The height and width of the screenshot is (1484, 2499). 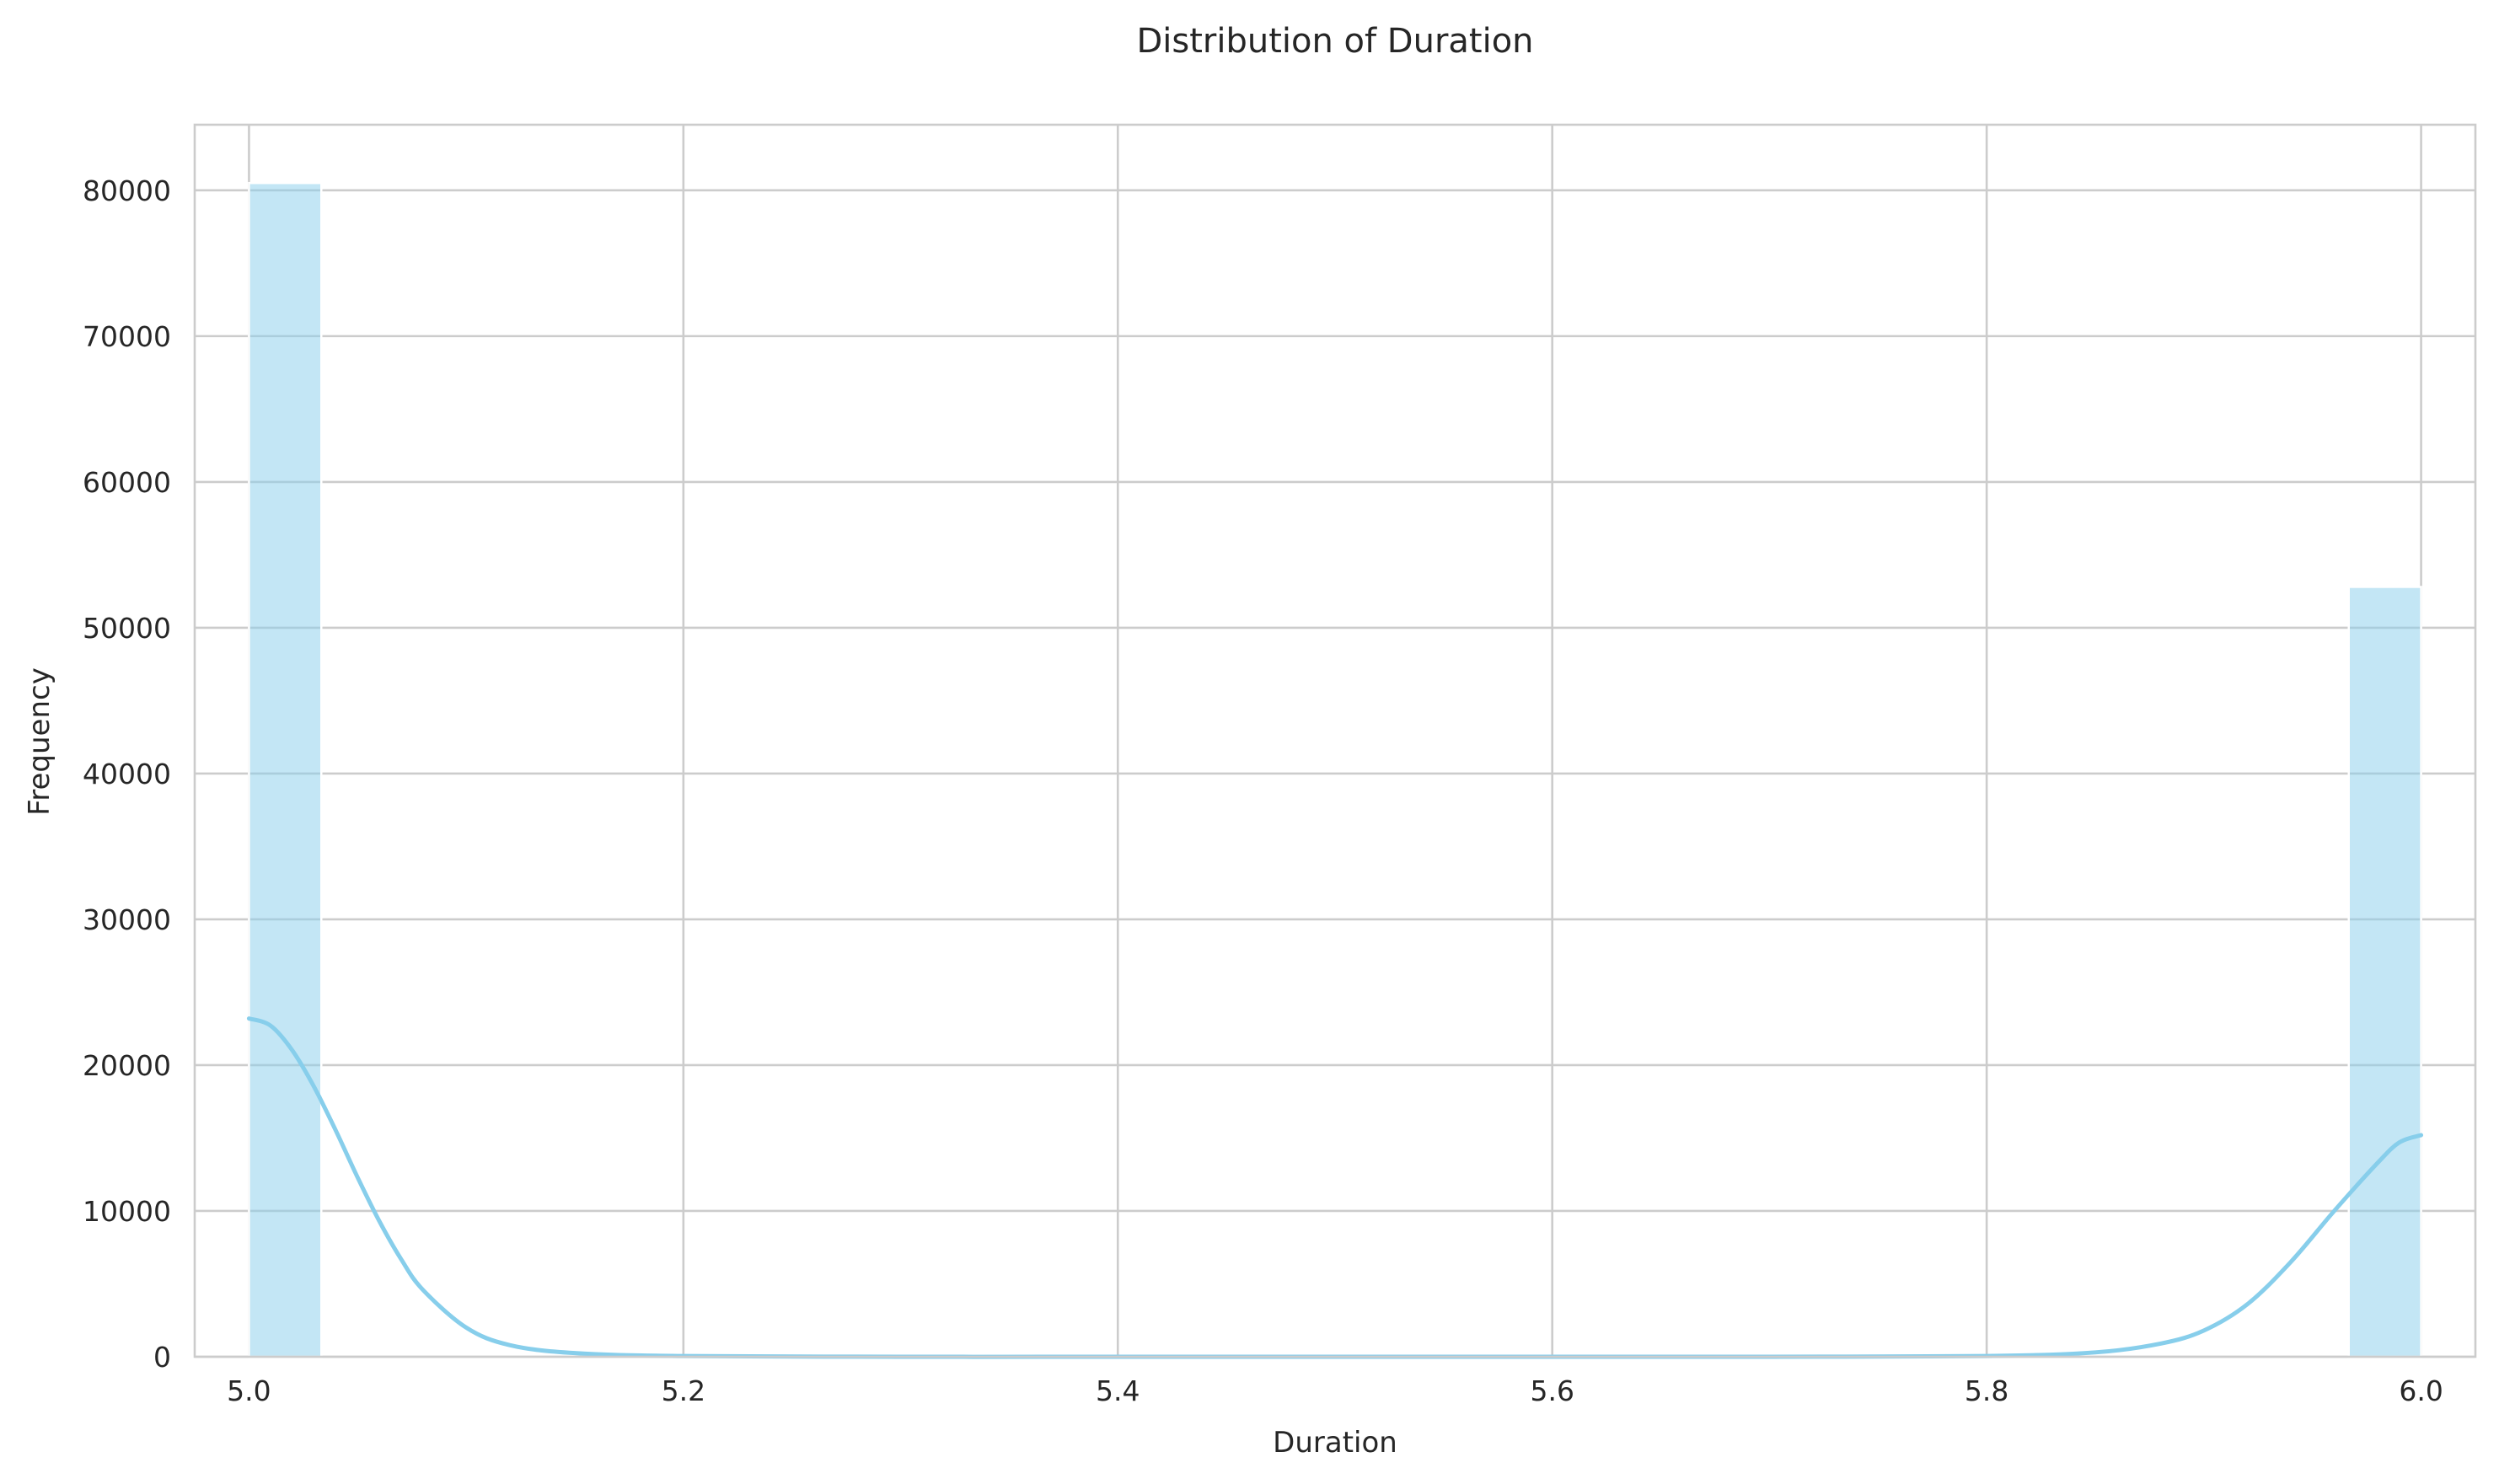 What do you see at coordinates (1986, 1390) in the screenshot?
I see `x-tick-label: 5.8` at bounding box center [1986, 1390].